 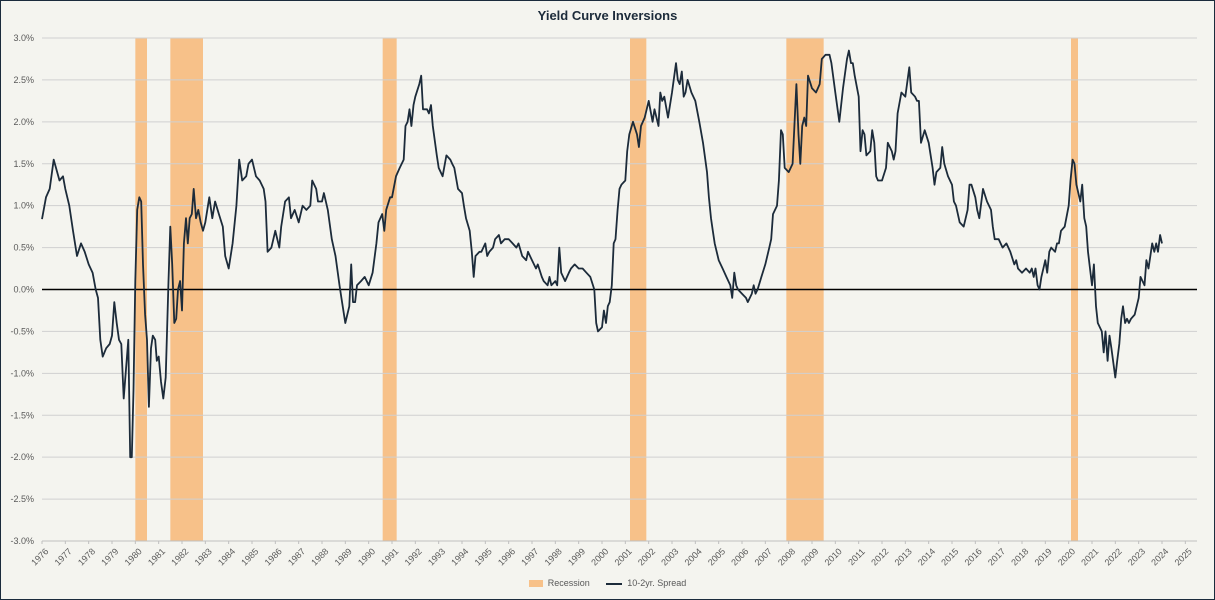 I want to click on y-tick-label: -1.0%, so click(x=22, y=373).